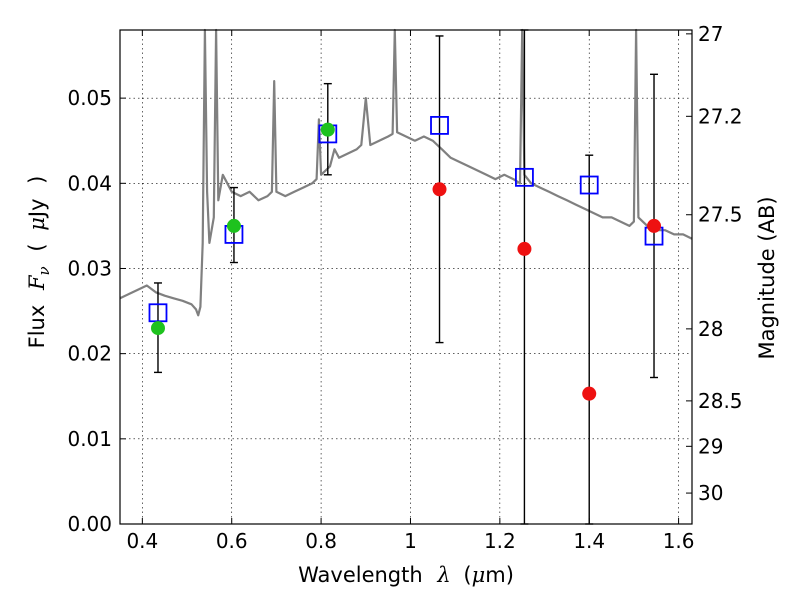  Describe the element at coordinates (142, 541) in the screenshot. I see `x-tick-label: 0.4` at that location.